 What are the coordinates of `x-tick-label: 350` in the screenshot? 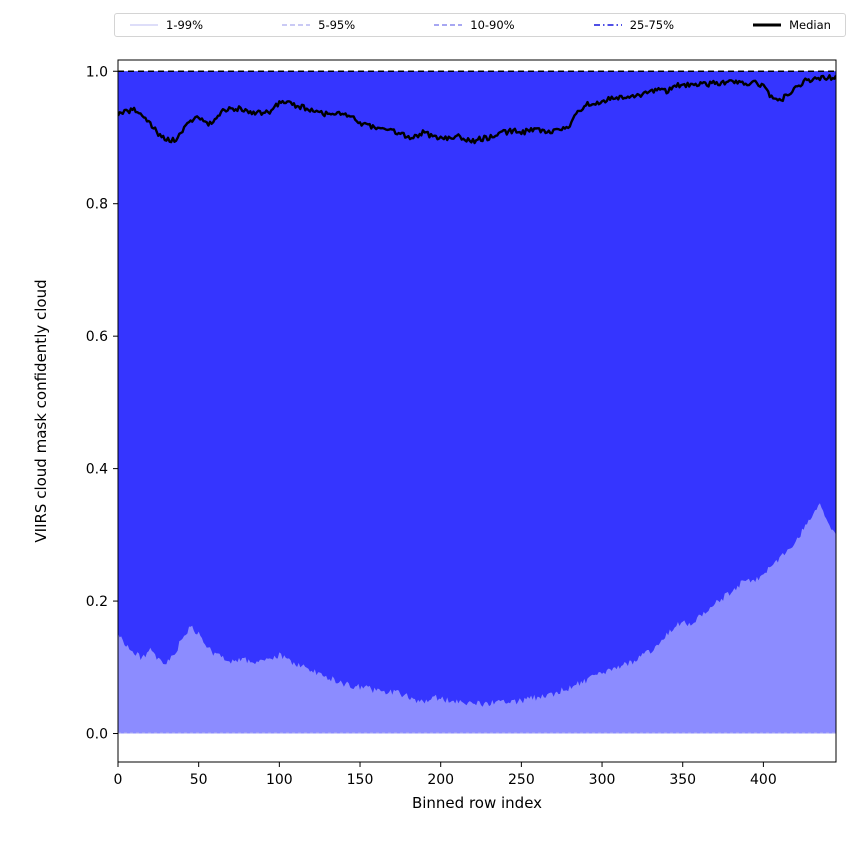 It's located at (682, 780).